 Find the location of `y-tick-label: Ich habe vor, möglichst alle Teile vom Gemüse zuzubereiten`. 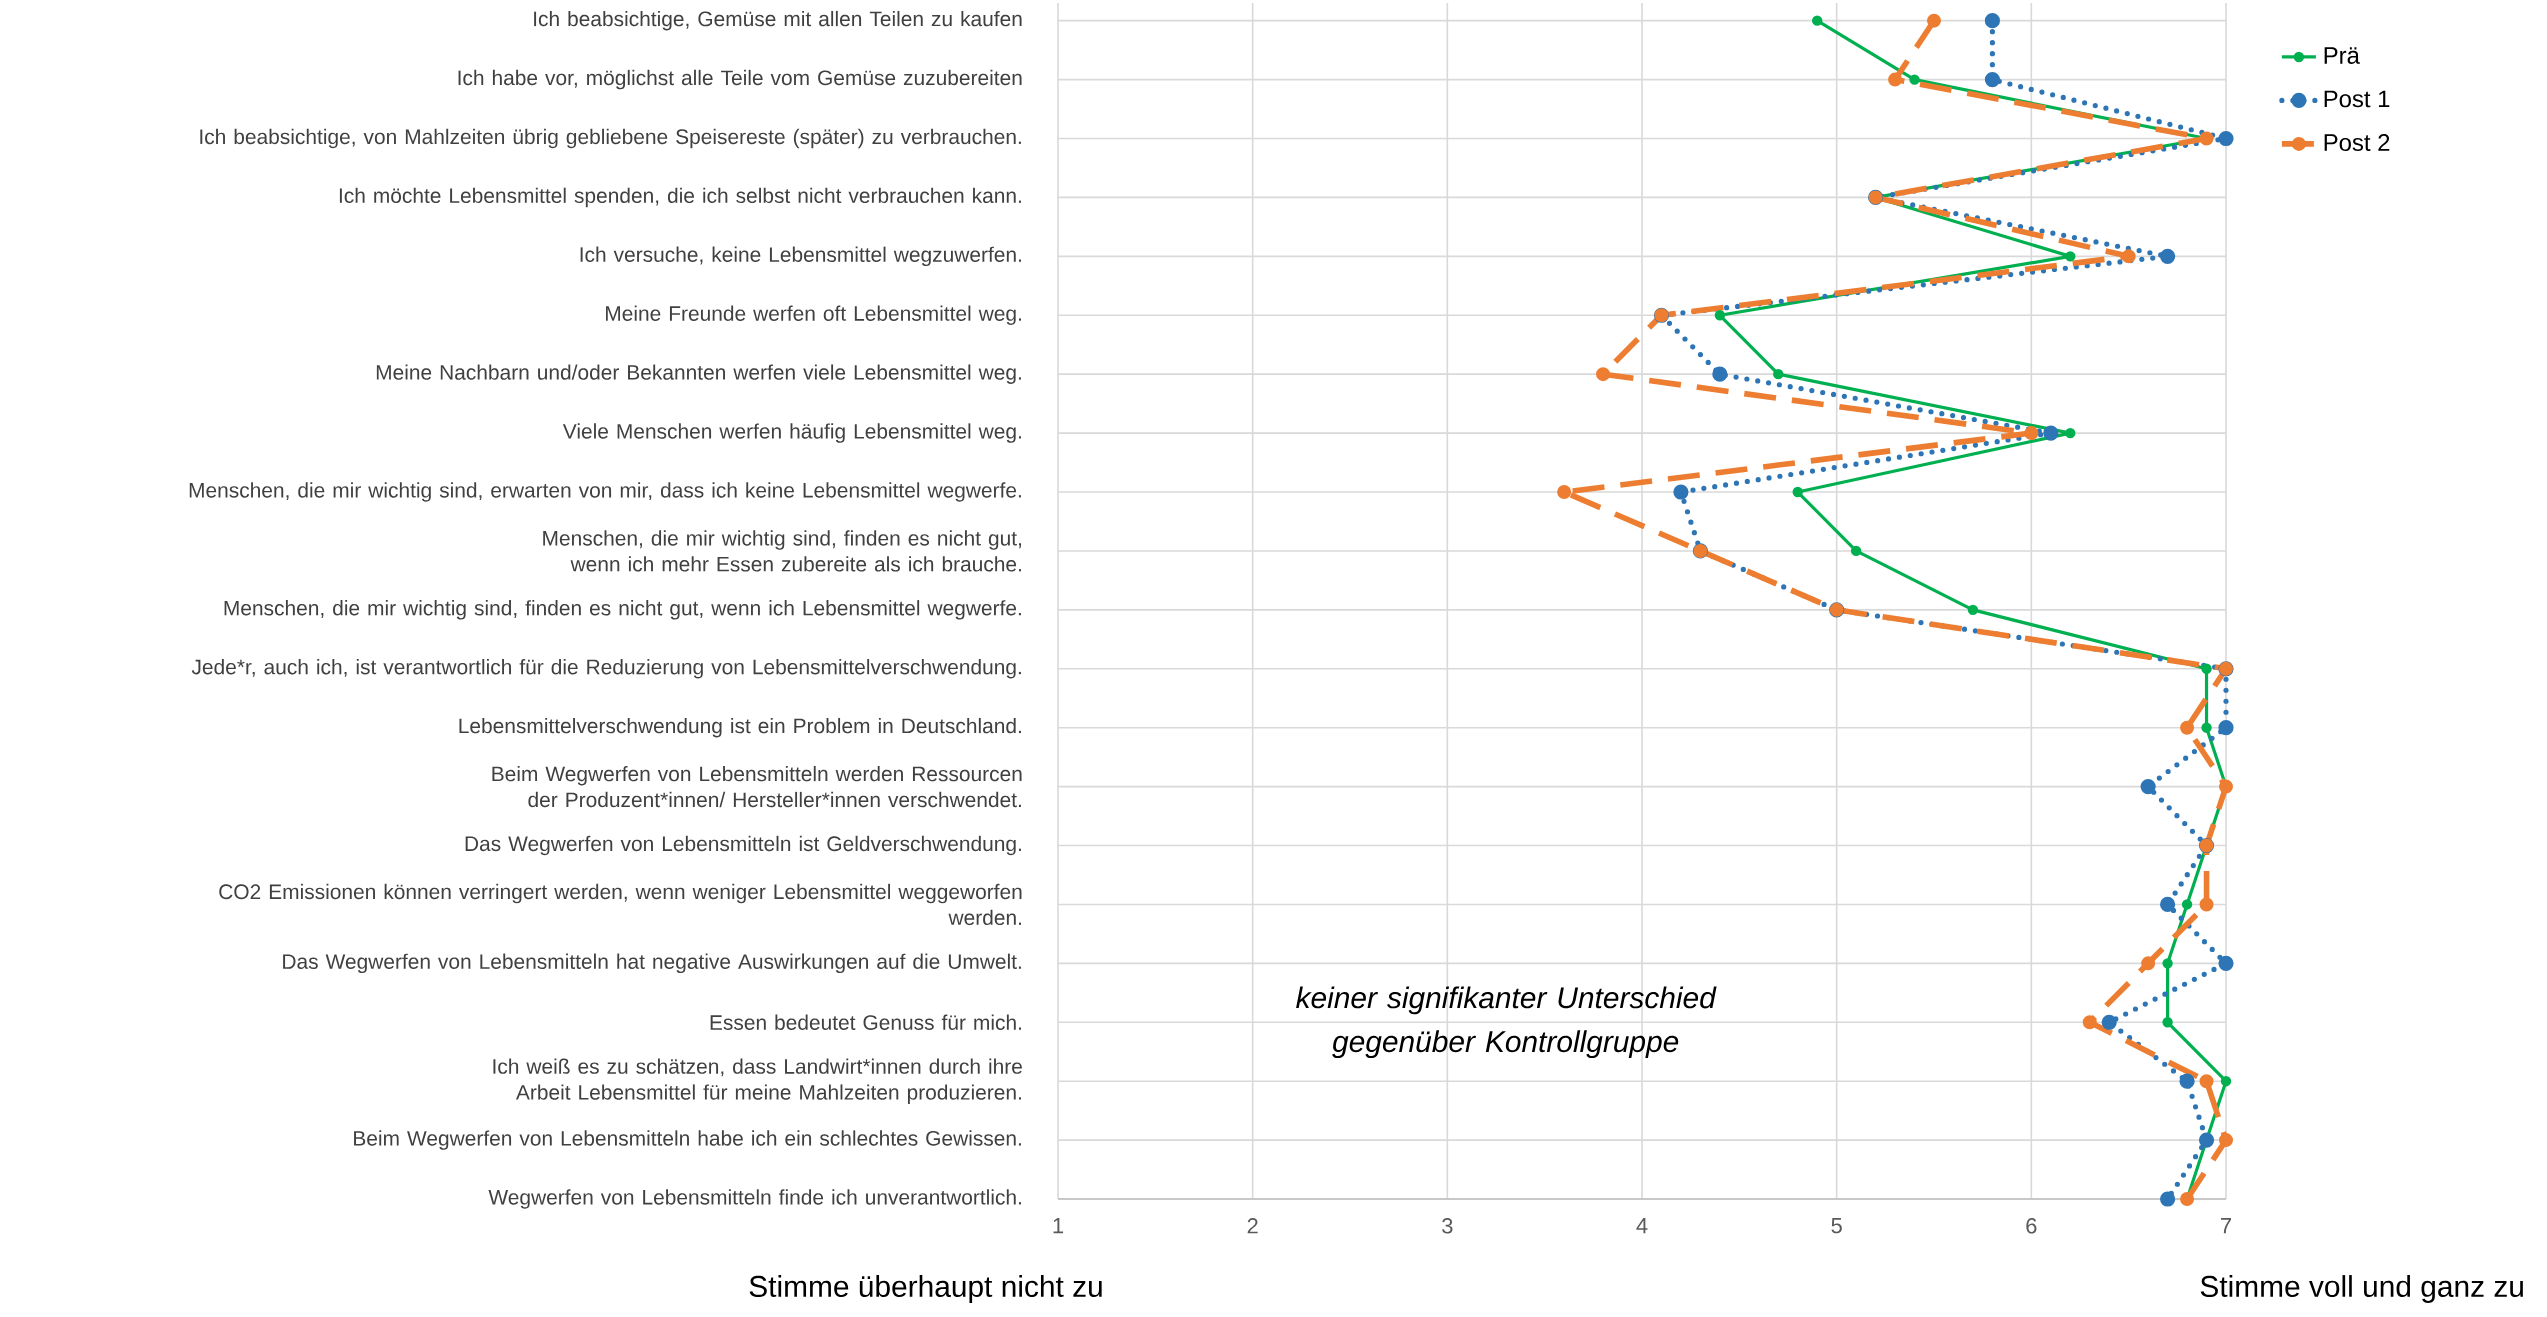

y-tick-label: Ich habe vor, möglichst alle Teile vom Gemüse zuzubereiten is located at coordinates (740, 79).